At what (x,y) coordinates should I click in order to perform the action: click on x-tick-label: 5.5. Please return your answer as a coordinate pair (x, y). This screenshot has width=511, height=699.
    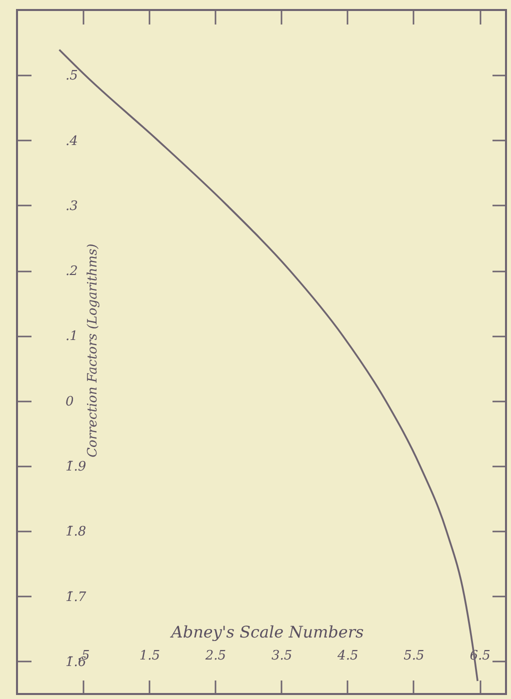
    Looking at the image, I should click on (414, 656).